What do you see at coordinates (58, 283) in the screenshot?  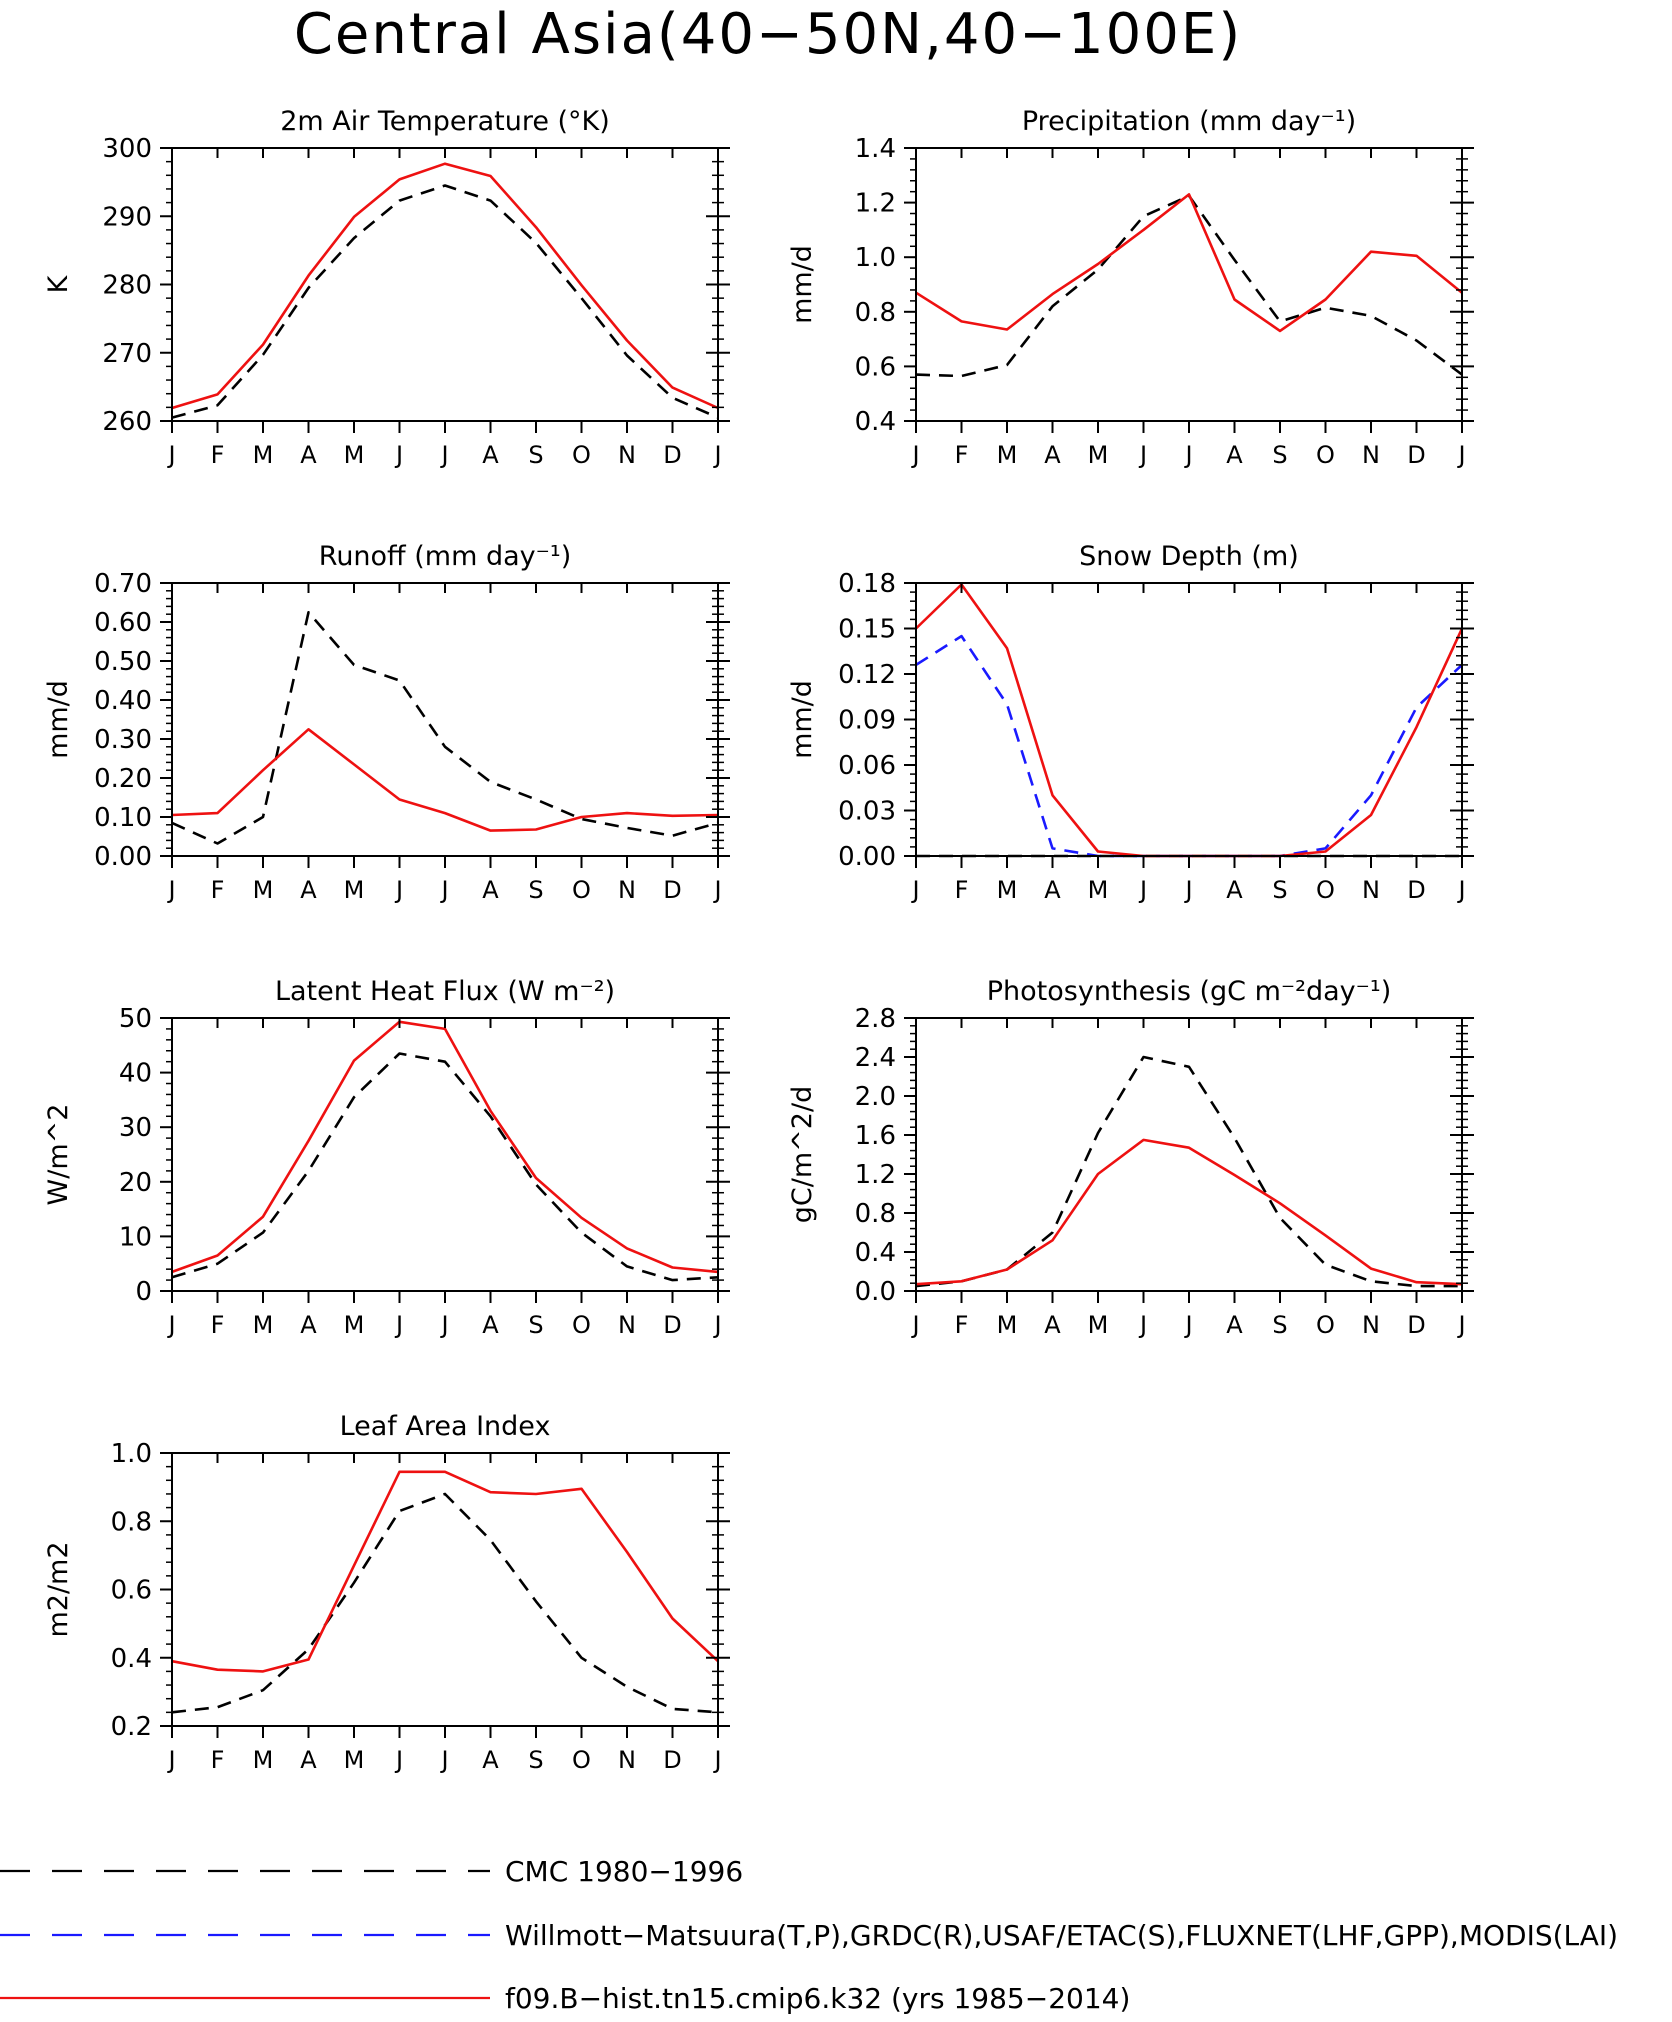 I see `y-axis-label: K` at bounding box center [58, 283].